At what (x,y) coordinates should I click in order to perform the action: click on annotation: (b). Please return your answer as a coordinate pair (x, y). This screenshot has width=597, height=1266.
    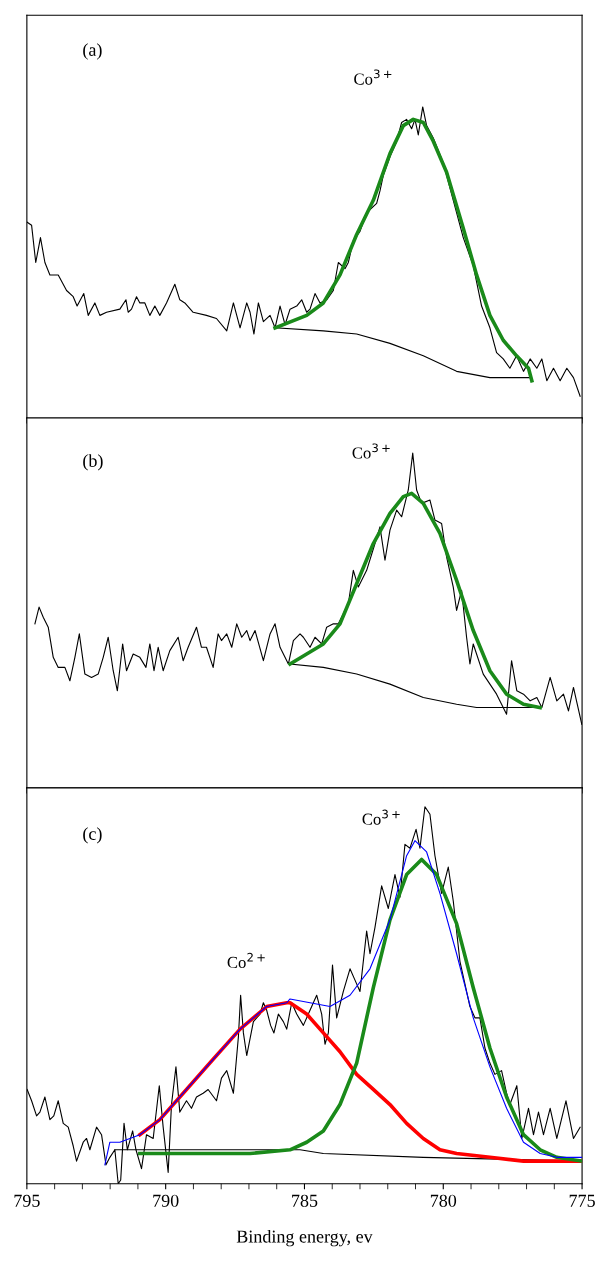
    Looking at the image, I should click on (93, 462).